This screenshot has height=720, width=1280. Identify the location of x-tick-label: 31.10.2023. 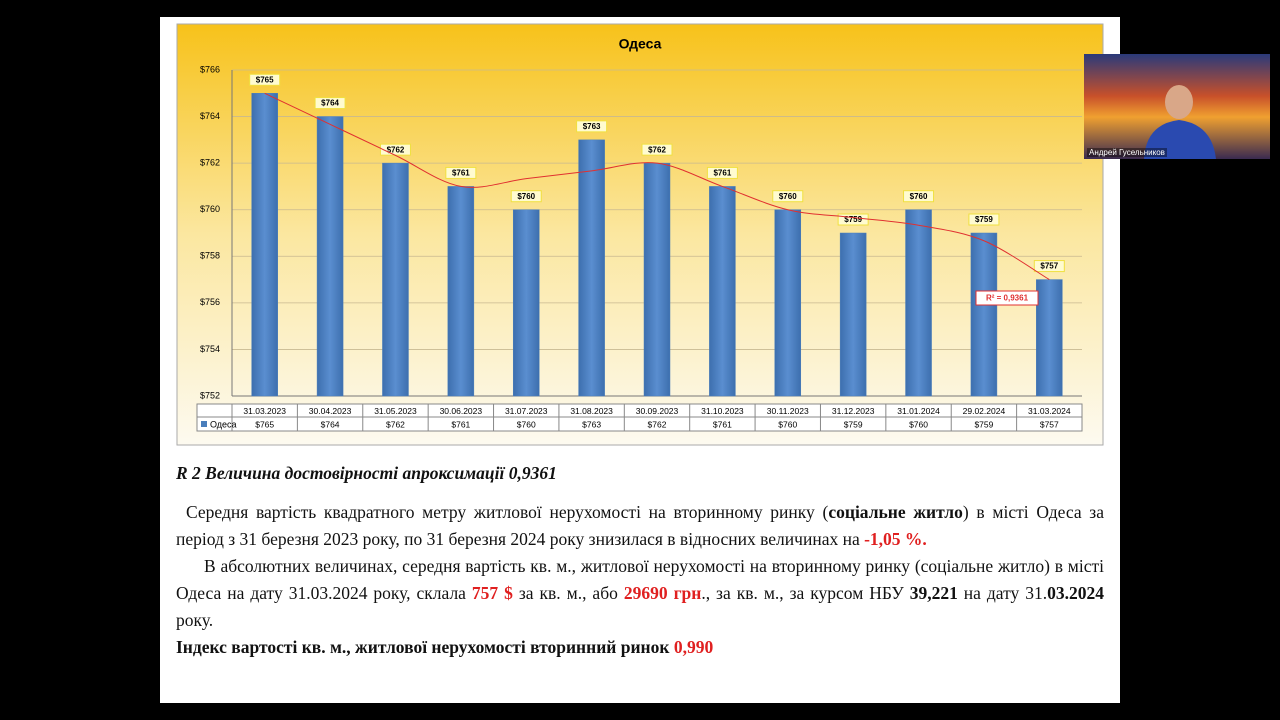
(722, 411).